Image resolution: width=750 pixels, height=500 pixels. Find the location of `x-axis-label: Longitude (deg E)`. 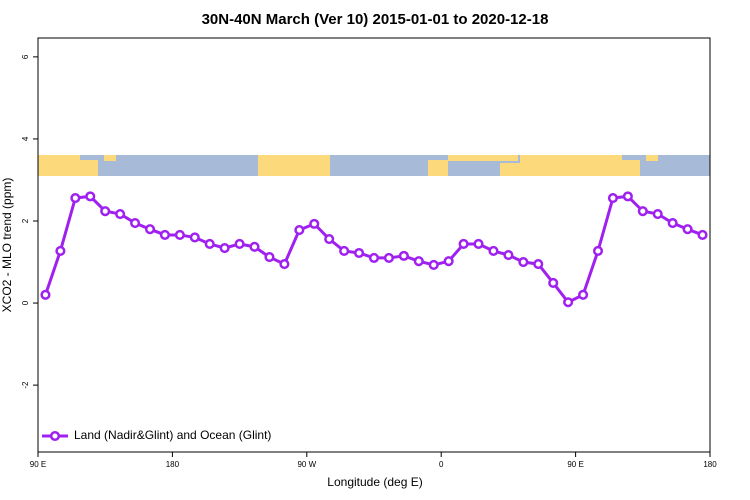

x-axis-label: Longitude (deg E) is located at coordinates (374, 482).